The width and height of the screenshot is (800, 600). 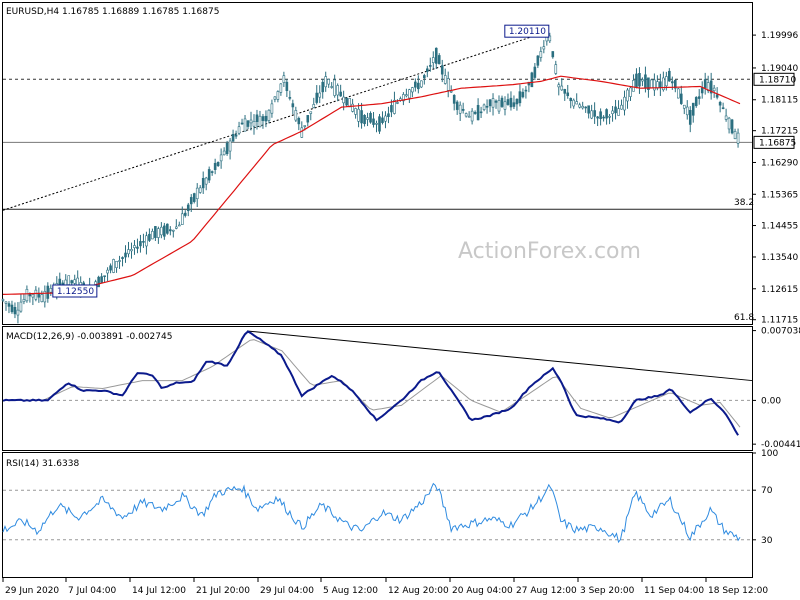 What do you see at coordinates (372, 383) in the screenshot?
I see `macd-signal-line` at bounding box center [372, 383].